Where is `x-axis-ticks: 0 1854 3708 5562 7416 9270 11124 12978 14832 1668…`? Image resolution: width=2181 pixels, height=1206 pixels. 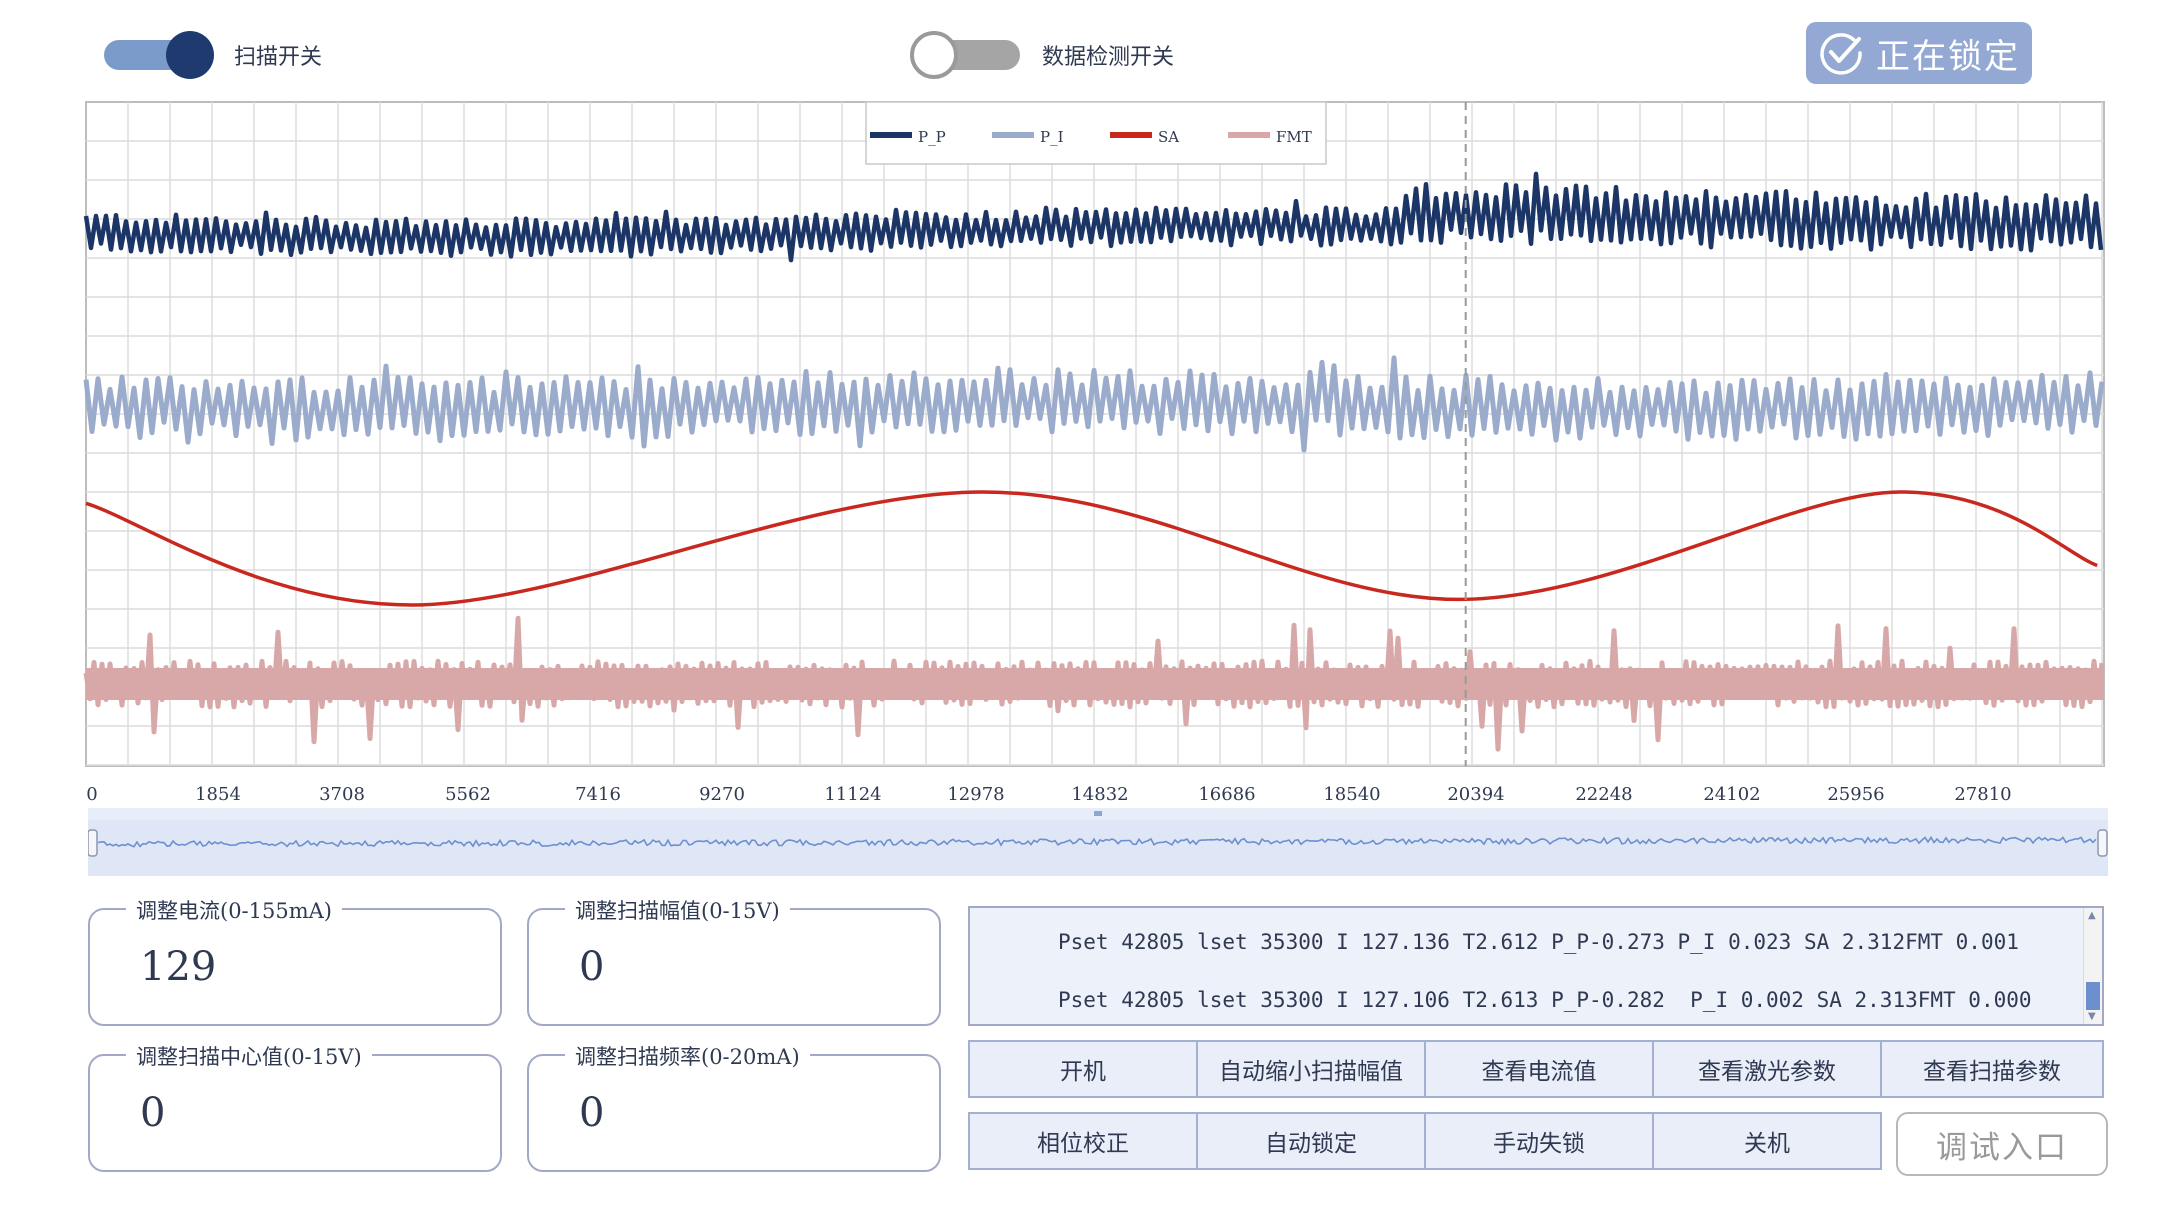 x-axis-ticks: 0 1854 3708 5562 7416 9270 11124 12978 14832 1668… is located at coordinates (1048, 794).